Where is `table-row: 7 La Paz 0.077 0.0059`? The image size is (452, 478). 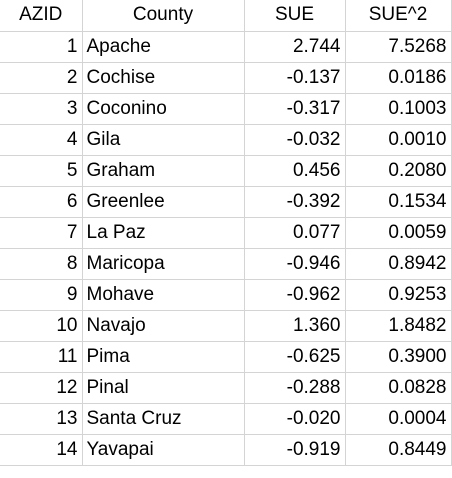
table-row: 7 La Paz 0.077 0.0059 is located at coordinates (226, 233).